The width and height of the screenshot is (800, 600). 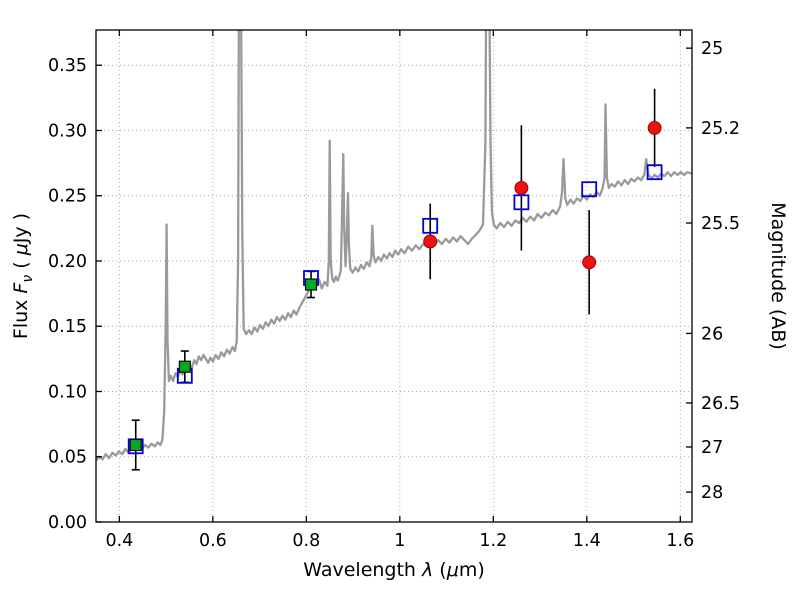 What do you see at coordinates (67, 392) in the screenshot?
I see `y-tick-label-left: 0.10` at bounding box center [67, 392].